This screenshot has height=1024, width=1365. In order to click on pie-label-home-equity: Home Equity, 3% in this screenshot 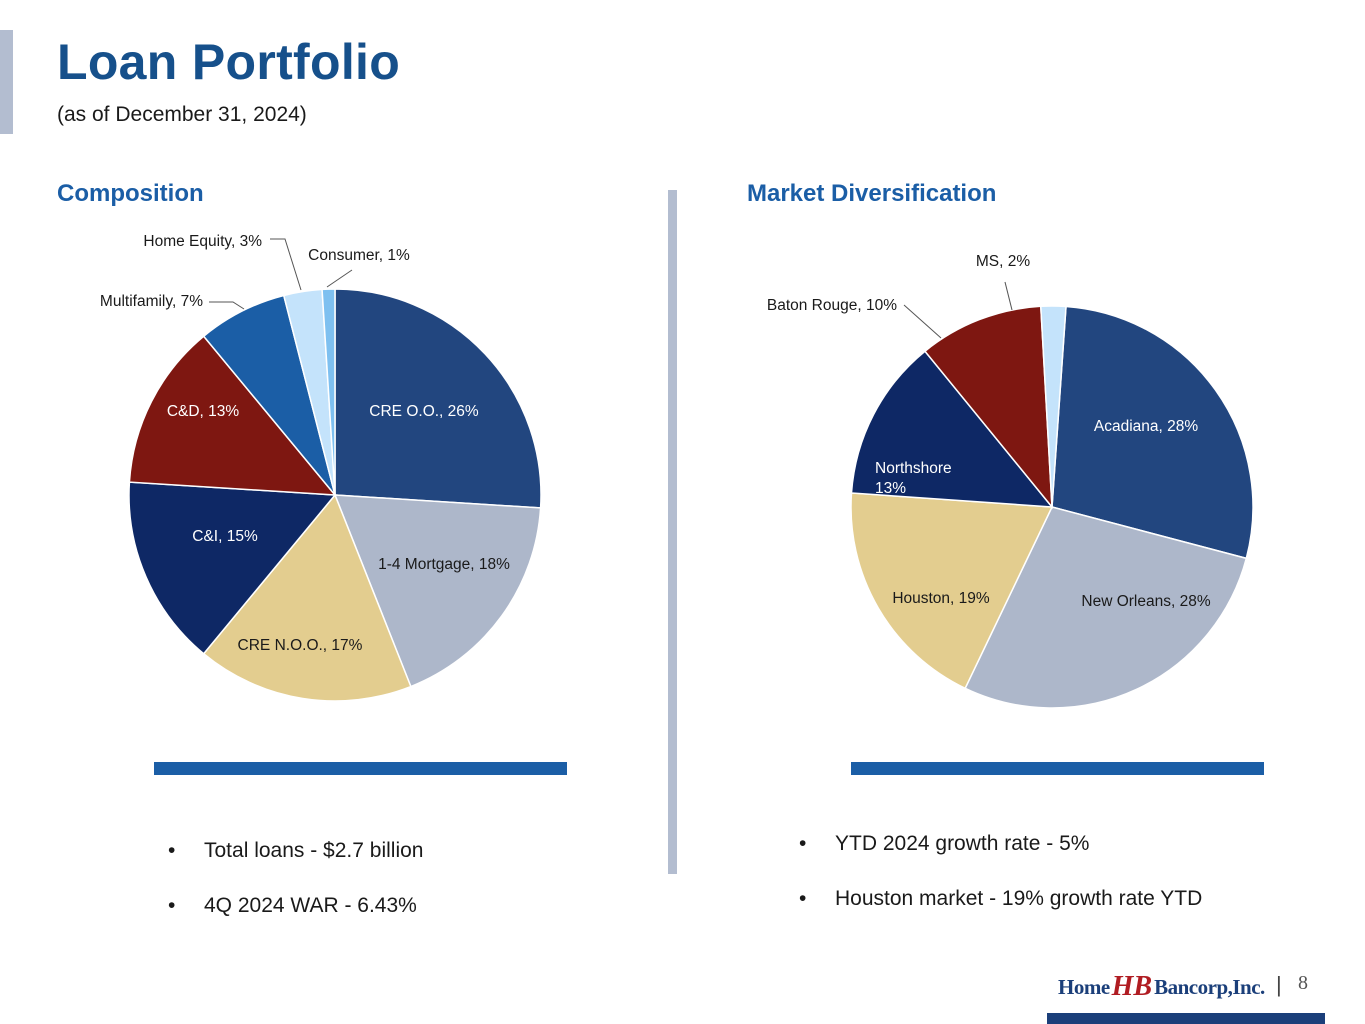, I will do `click(202, 241)`.